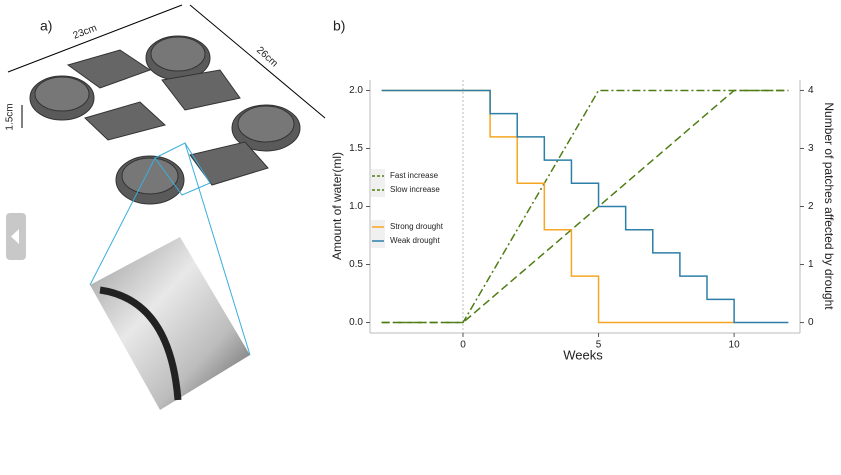  I want to click on y-tick-label: 2.0, so click(356, 90).